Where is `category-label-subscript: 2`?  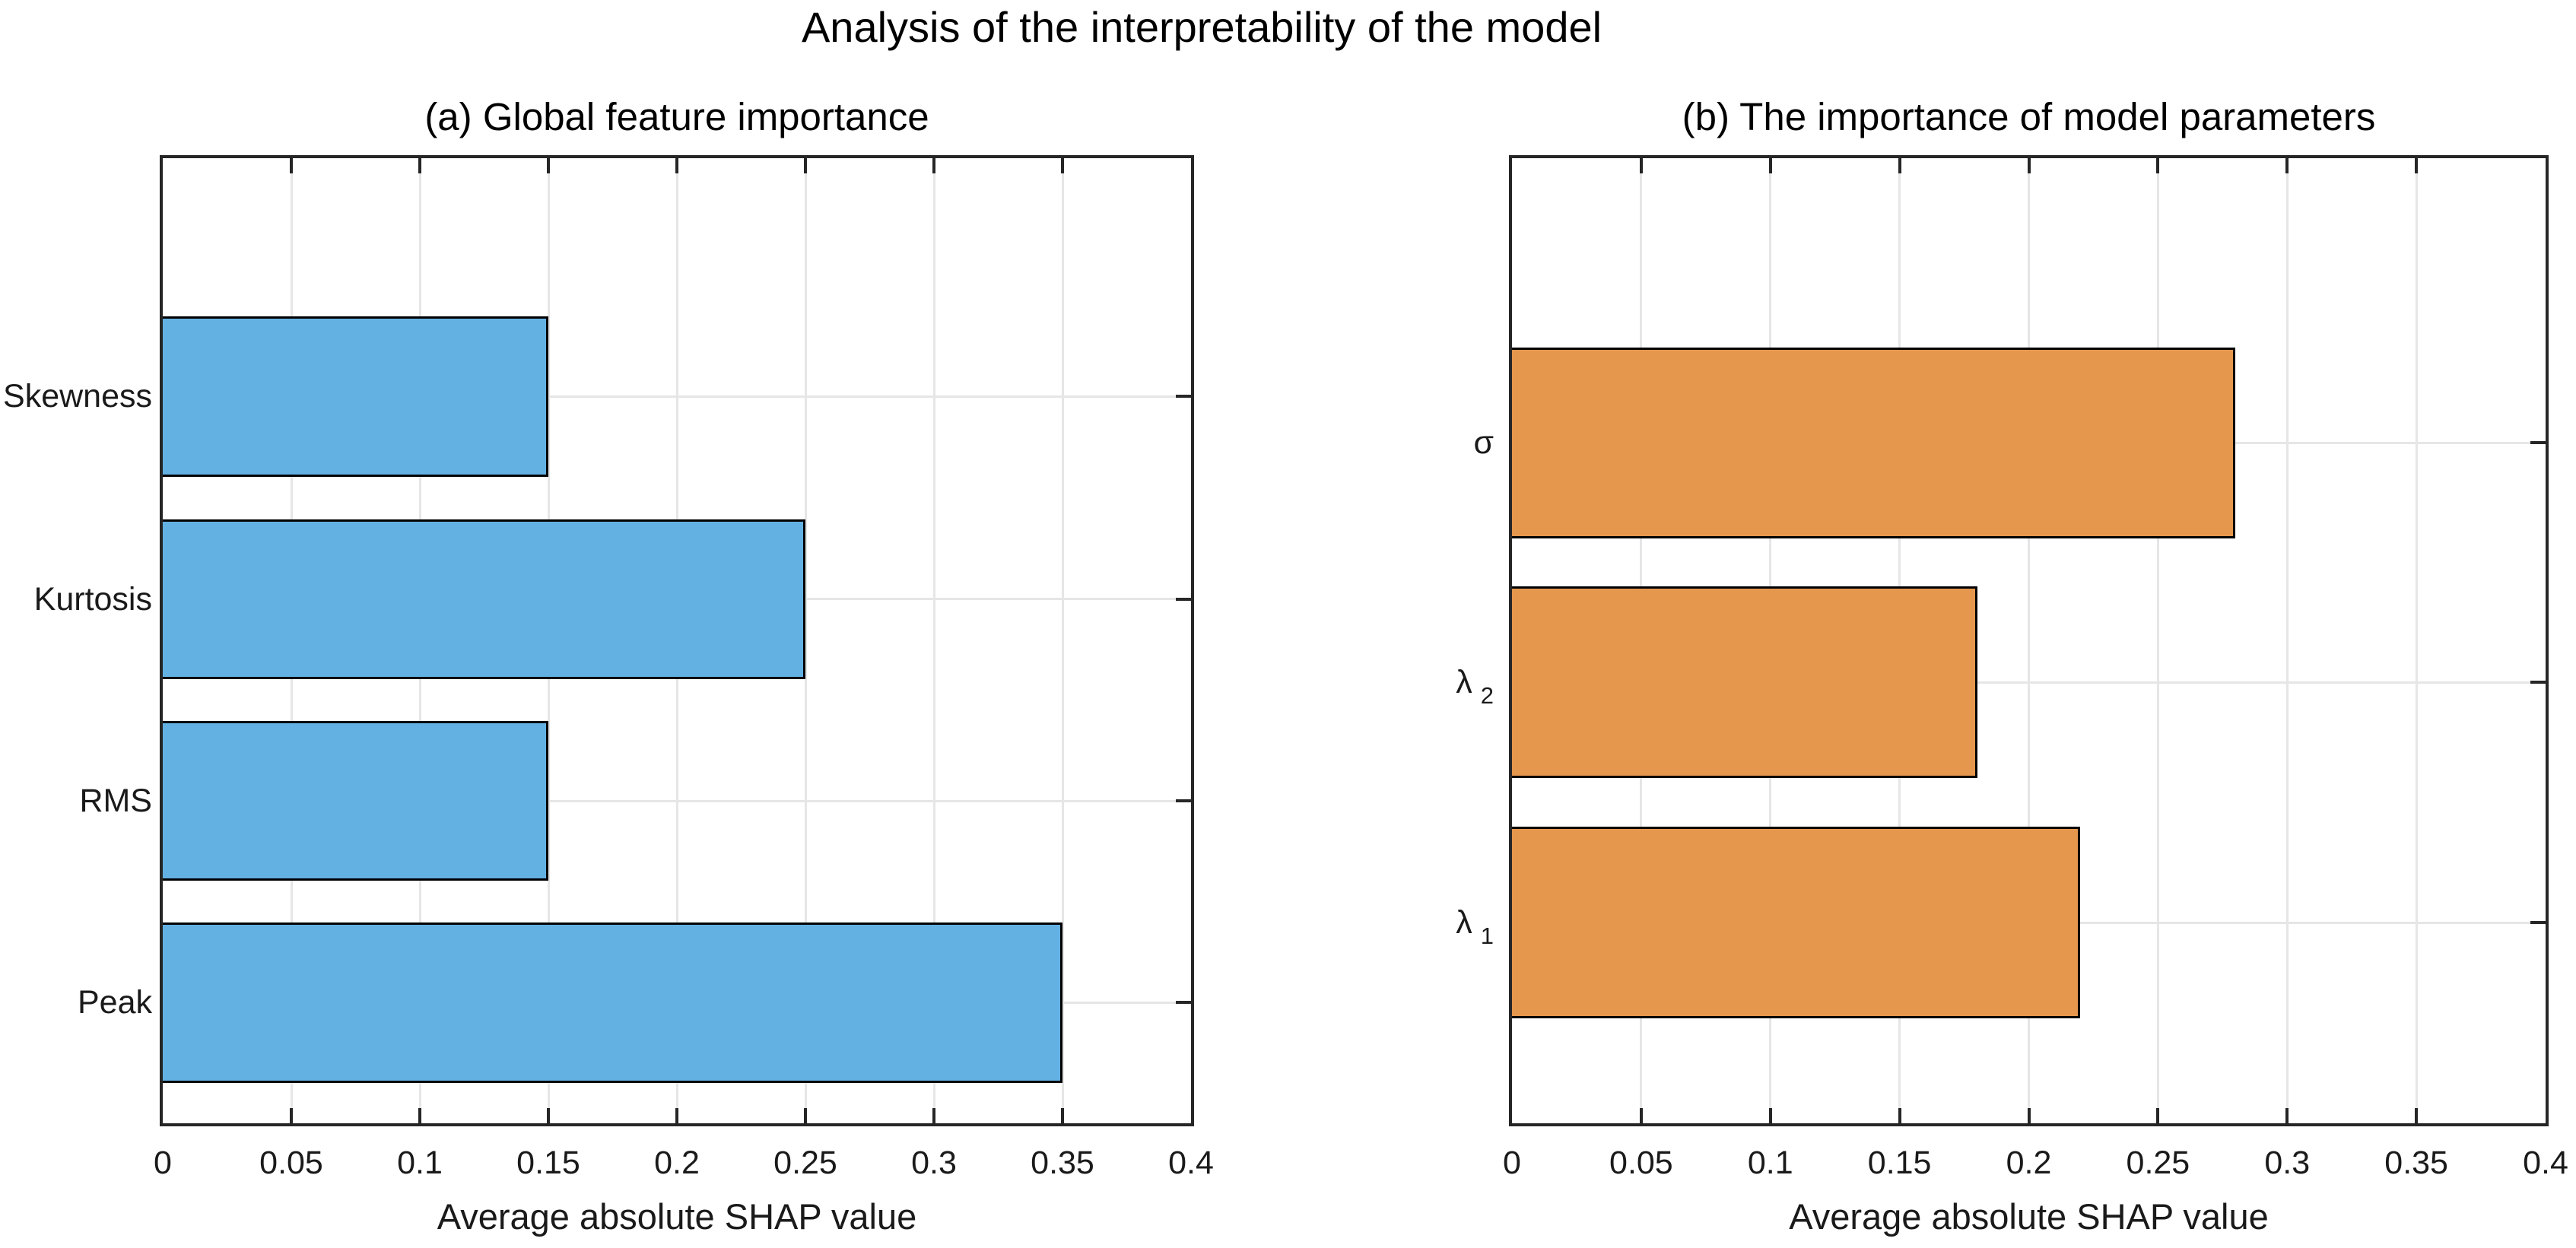
category-label-subscript: 2 is located at coordinates (1487, 695).